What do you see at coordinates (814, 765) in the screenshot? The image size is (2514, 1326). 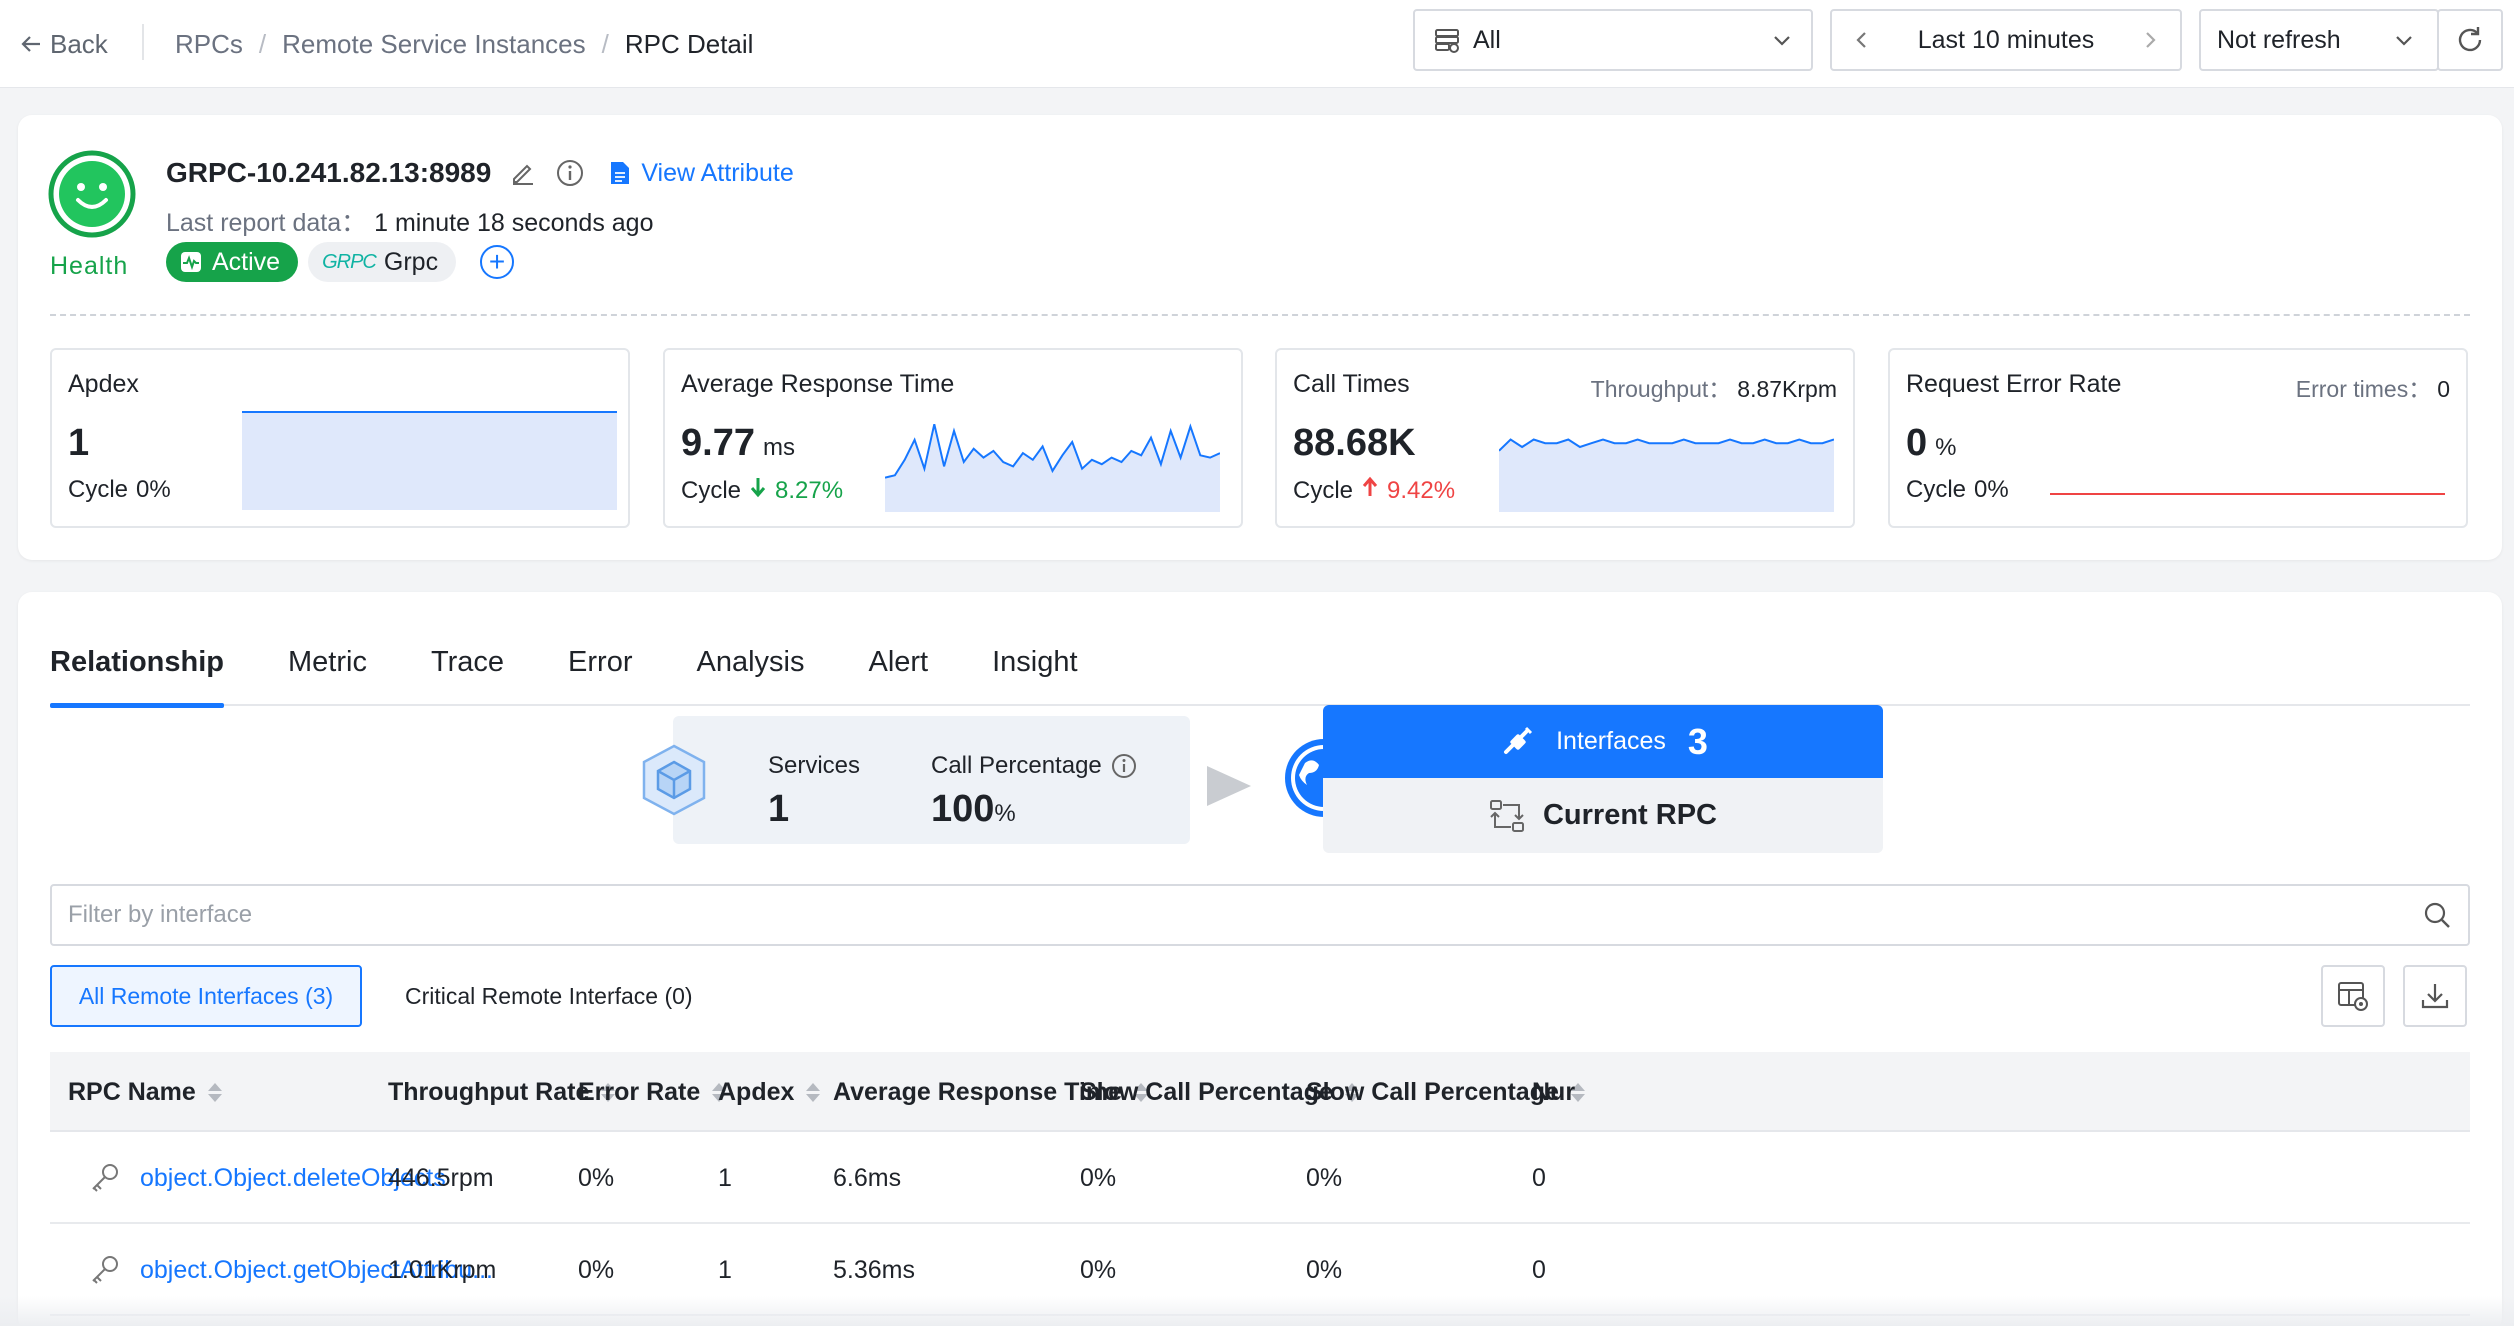 I see `services-label: Services` at bounding box center [814, 765].